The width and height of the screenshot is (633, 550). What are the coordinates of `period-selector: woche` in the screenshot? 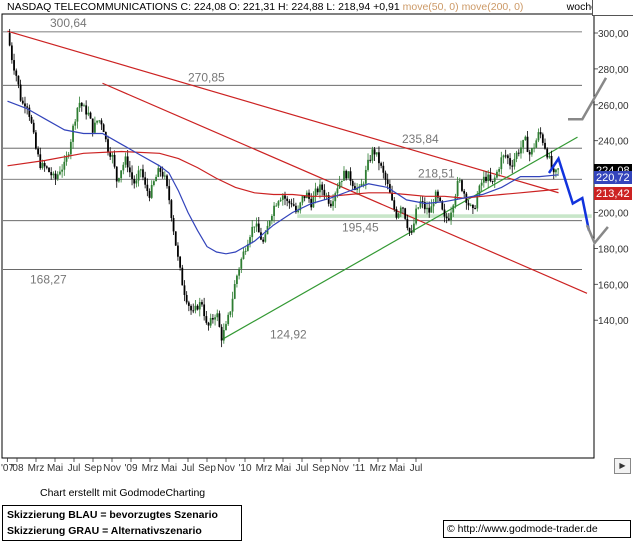 It's located at (581, 7).